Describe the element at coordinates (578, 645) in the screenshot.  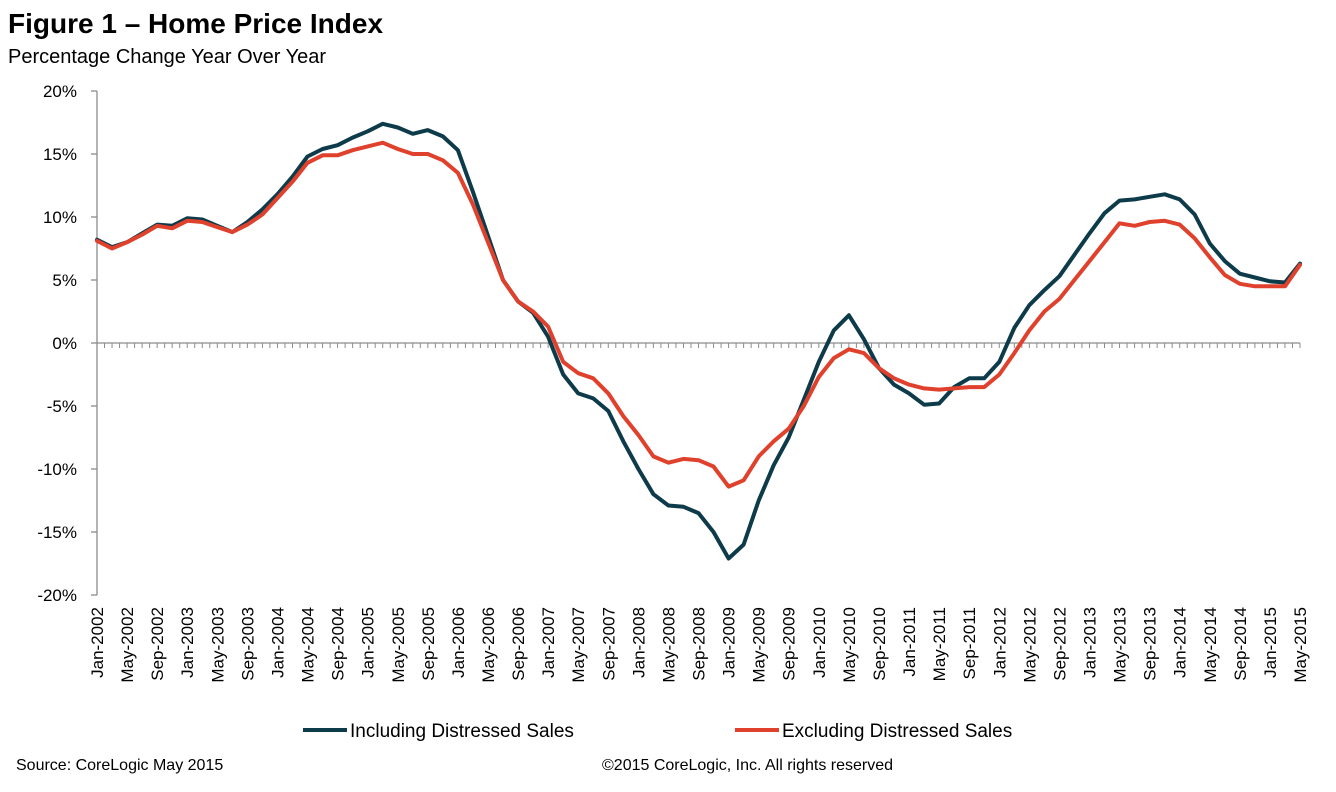
I see `x-tick-label: May-2007` at that location.